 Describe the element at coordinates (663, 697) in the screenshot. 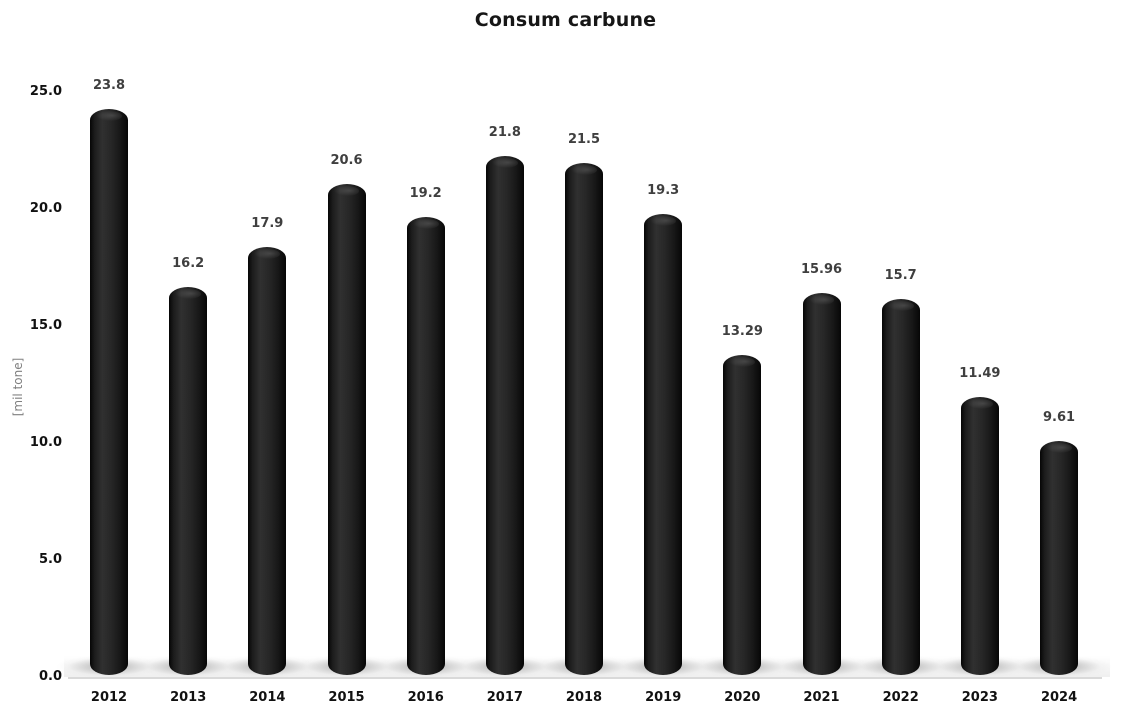

I see `x-tick-label: 2019` at that location.